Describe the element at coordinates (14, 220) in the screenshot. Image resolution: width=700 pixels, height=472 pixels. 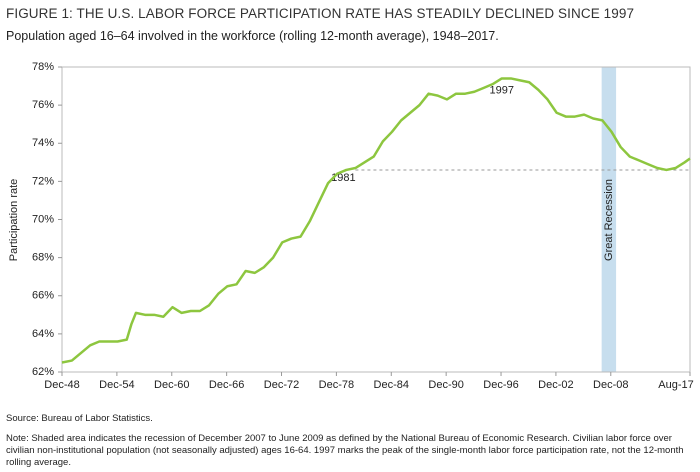
I see `y-axis-label: Participation rate` at that location.